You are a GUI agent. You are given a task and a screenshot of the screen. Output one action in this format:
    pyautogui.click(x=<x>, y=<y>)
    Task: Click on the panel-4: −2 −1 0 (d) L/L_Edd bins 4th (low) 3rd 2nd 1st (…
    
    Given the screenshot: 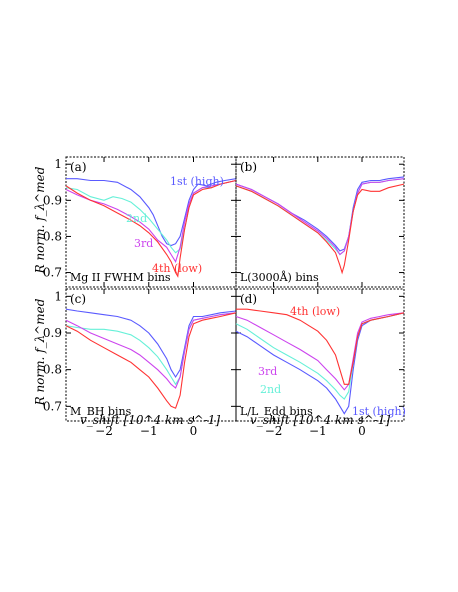 What is the action you would take?
    pyautogui.click(x=320, y=363)
    